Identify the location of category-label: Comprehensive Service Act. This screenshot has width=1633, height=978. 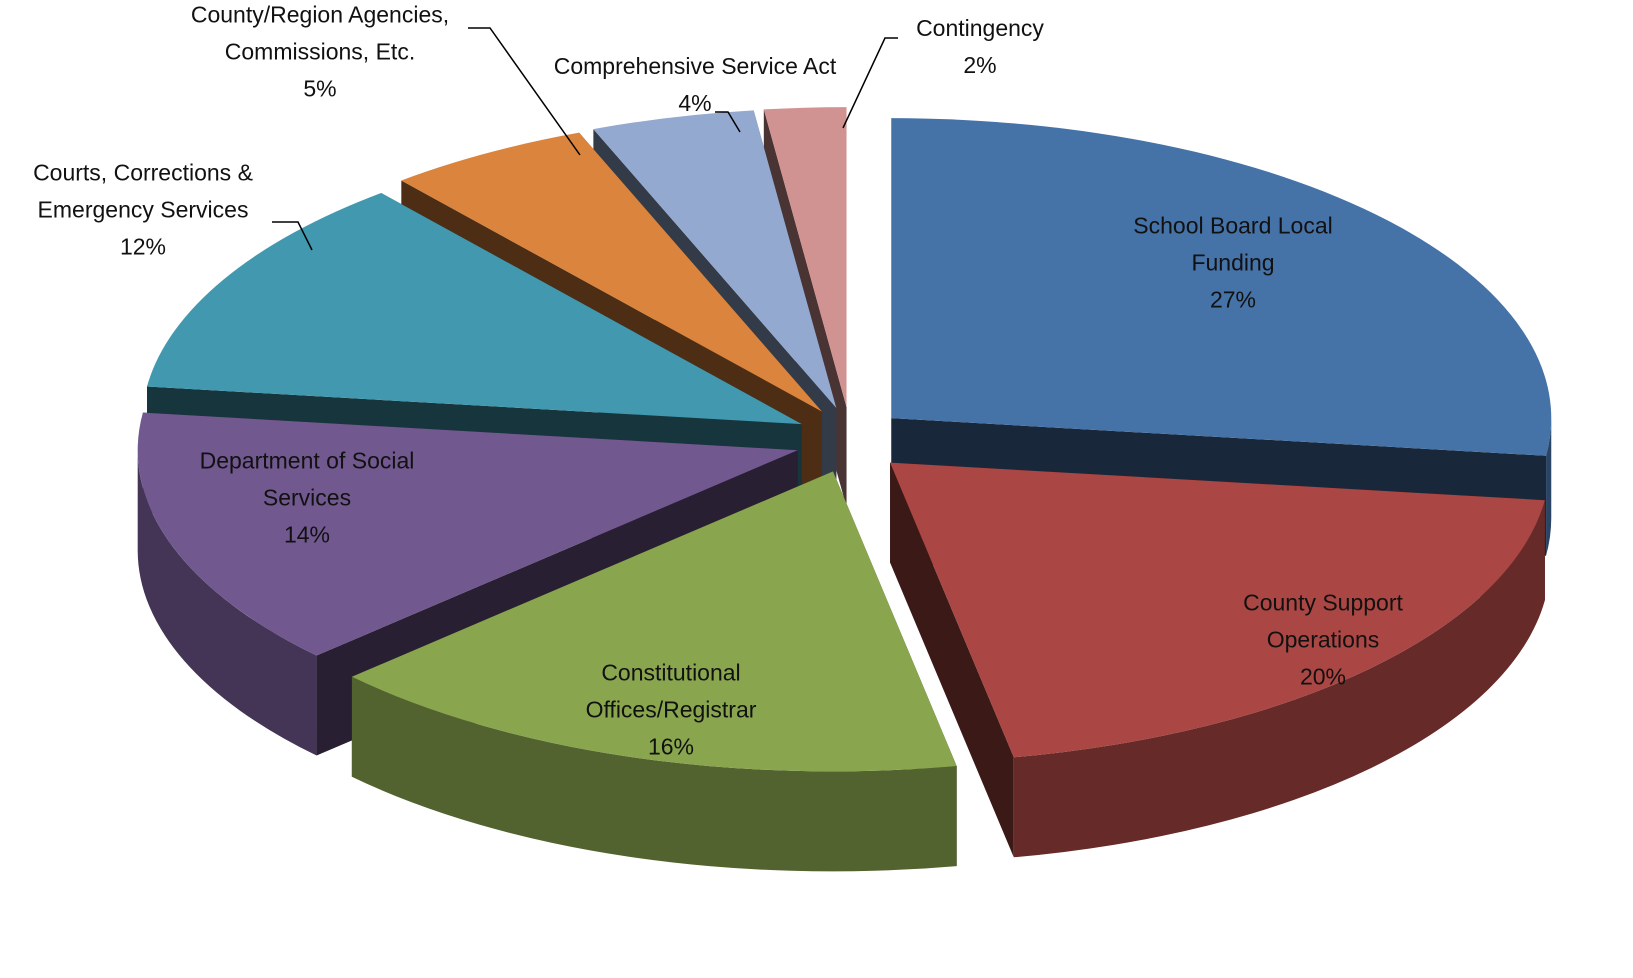
(695, 66).